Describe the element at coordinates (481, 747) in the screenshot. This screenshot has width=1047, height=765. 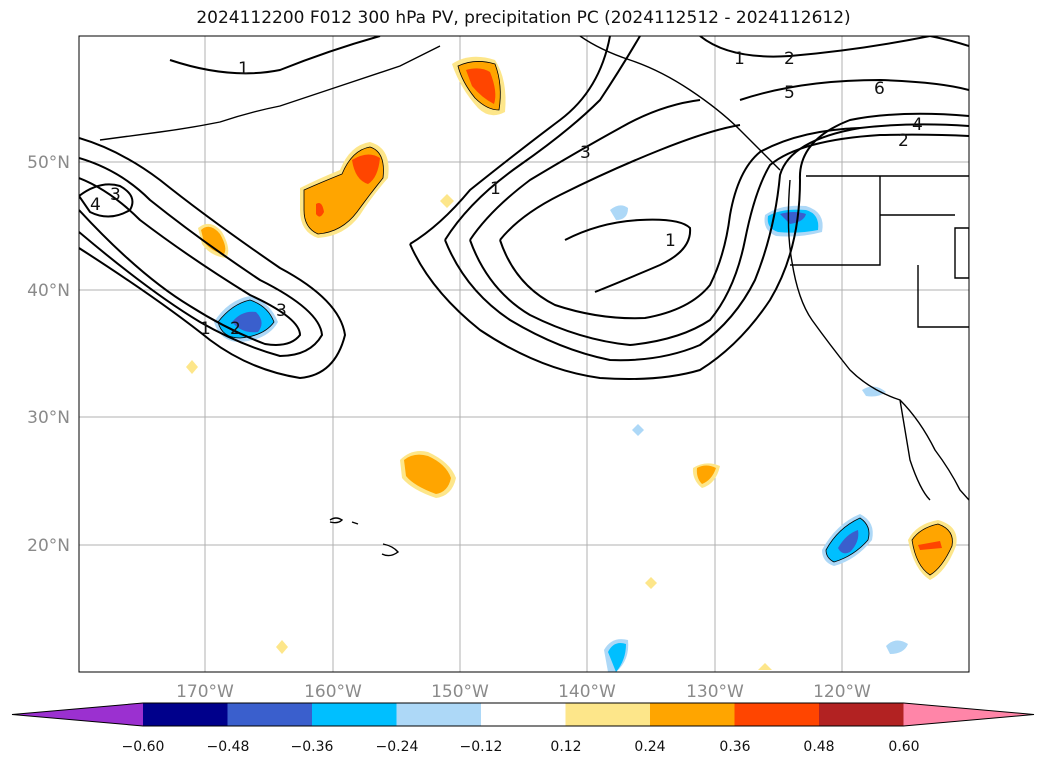
I see `colorbar-label: −0.12` at that location.